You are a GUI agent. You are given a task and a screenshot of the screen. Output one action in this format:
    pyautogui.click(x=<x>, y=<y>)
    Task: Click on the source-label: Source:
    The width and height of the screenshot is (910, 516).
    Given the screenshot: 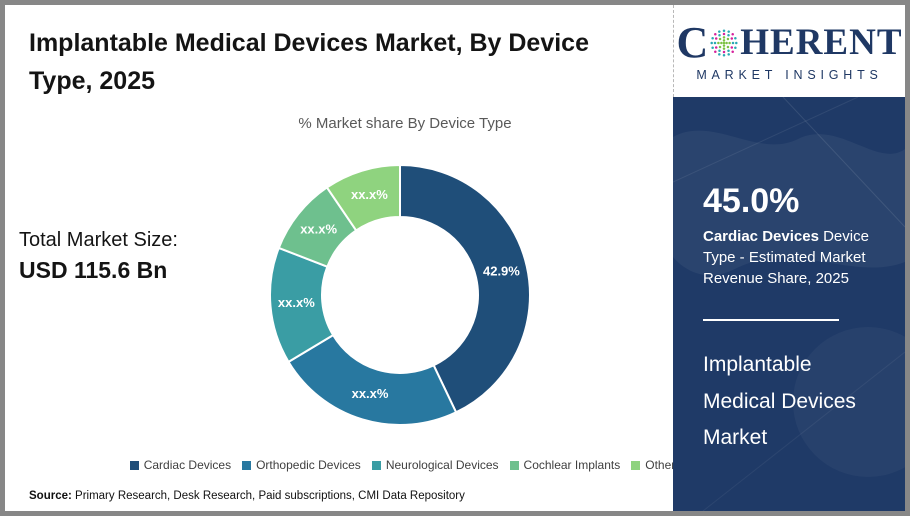 What is the action you would take?
    pyautogui.click(x=50, y=496)
    